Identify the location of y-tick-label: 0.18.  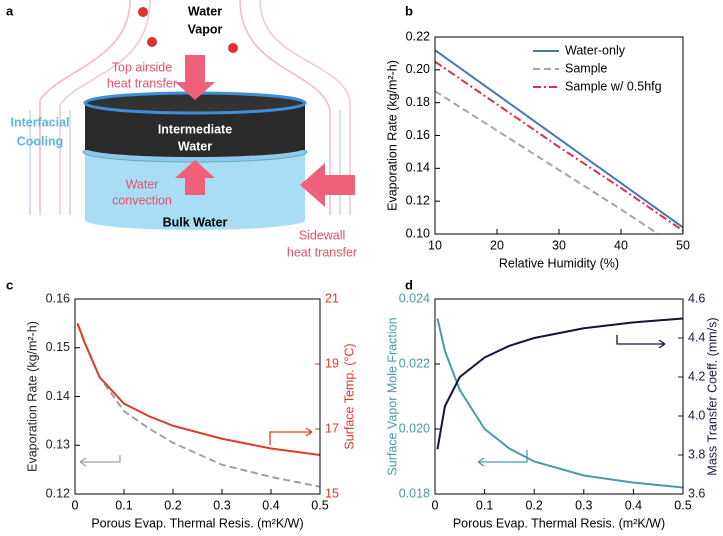
(418, 102).